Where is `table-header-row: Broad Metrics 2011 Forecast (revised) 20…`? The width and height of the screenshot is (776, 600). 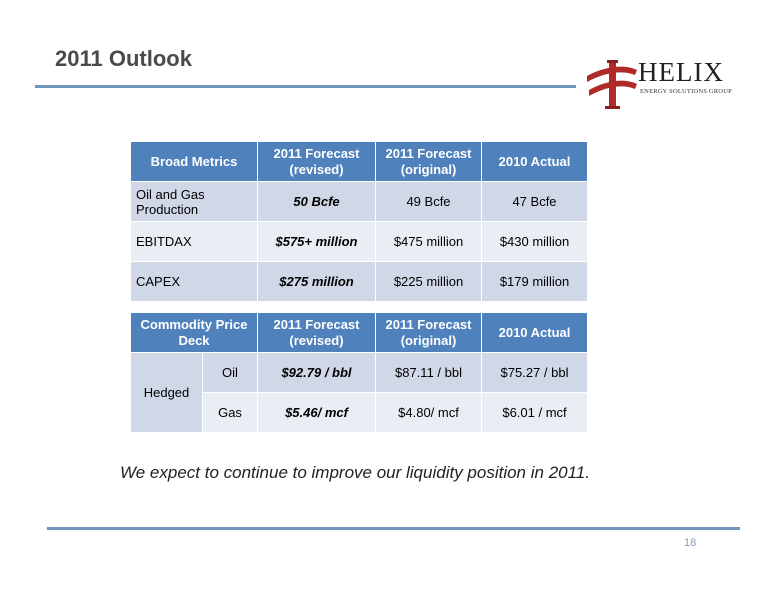 table-header-row: Broad Metrics 2011 Forecast (revised) 20… is located at coordinates (359, 161).